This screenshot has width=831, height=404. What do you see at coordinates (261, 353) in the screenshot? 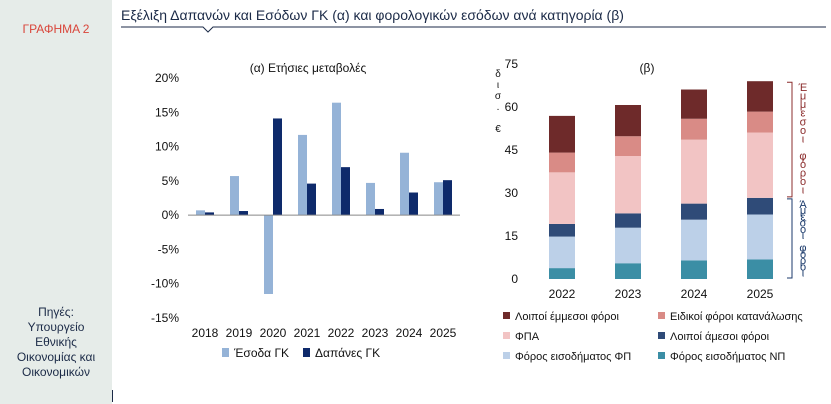
I see `legend-label: Έσοδα ΓΚ` at bounding box center [261, 353].